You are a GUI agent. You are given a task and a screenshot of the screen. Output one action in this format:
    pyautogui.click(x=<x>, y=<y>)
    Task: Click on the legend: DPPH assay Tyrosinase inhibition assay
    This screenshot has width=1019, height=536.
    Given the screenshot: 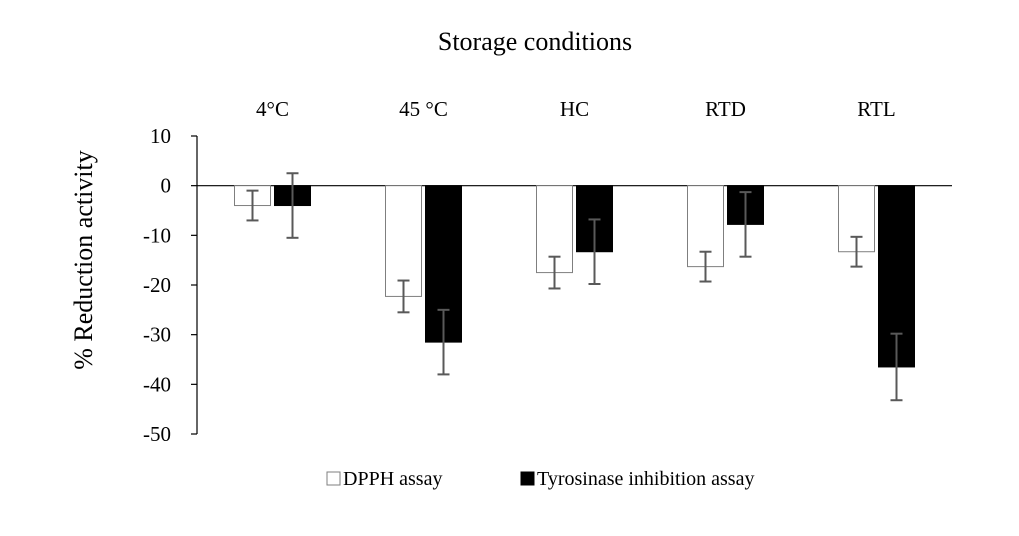 What is the action you would take?
    pyautogui.click(x=540, y=479)
    